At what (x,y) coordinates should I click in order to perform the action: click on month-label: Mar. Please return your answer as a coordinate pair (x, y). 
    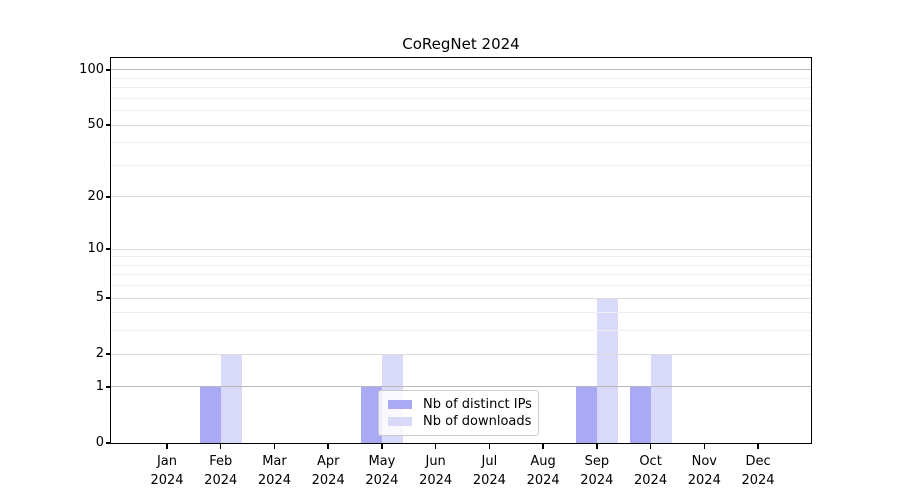
    Looking at the image, I should click on (274, 461).